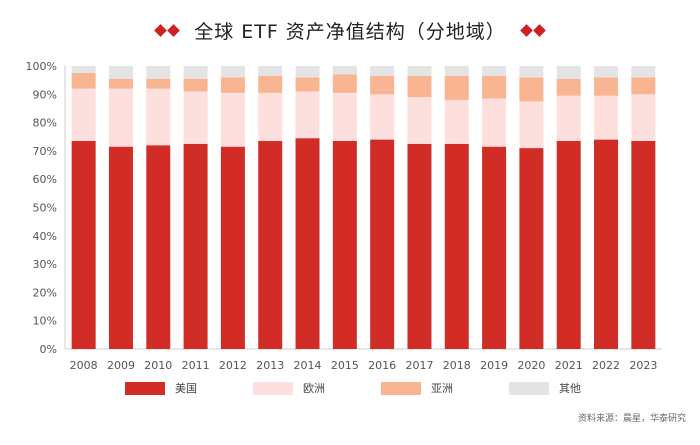  Describe the element at coordinates (457, 365) in the screenshot. I see `x-tick-label: 2018` at that location.